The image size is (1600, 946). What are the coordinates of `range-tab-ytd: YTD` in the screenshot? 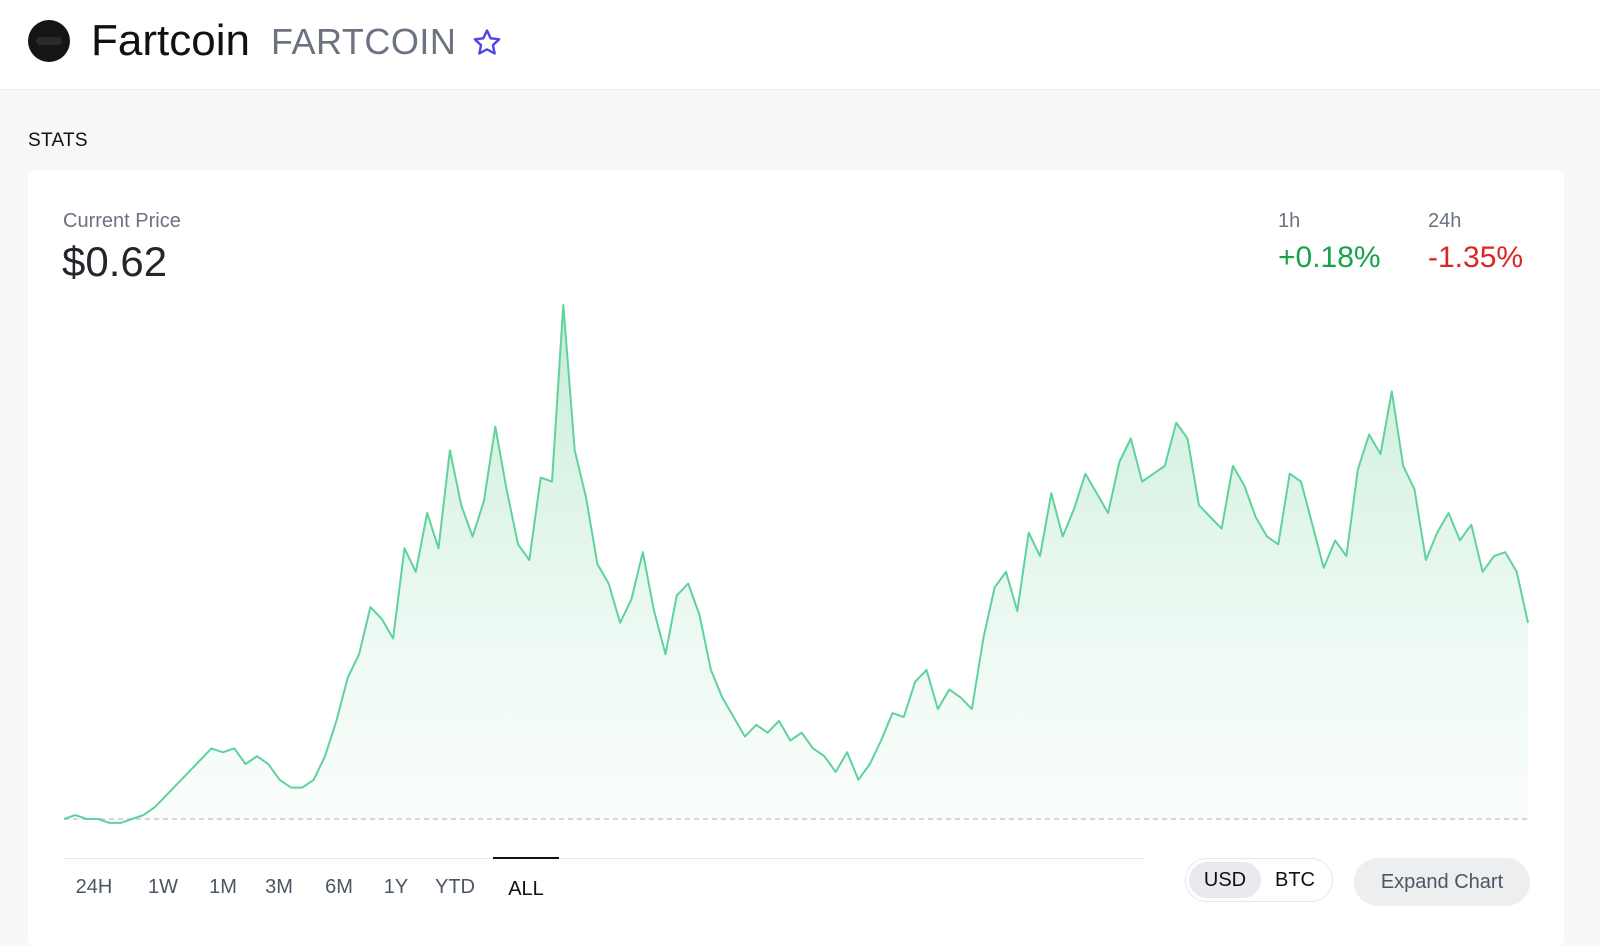 It's located at (455, 887).